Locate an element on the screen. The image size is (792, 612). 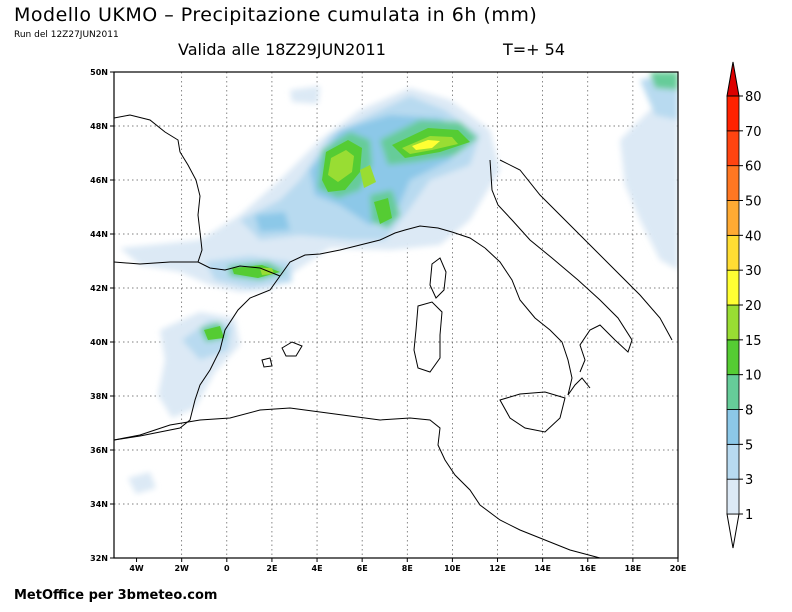
colorbar-label: 5 is located at coordinates (749, 445).